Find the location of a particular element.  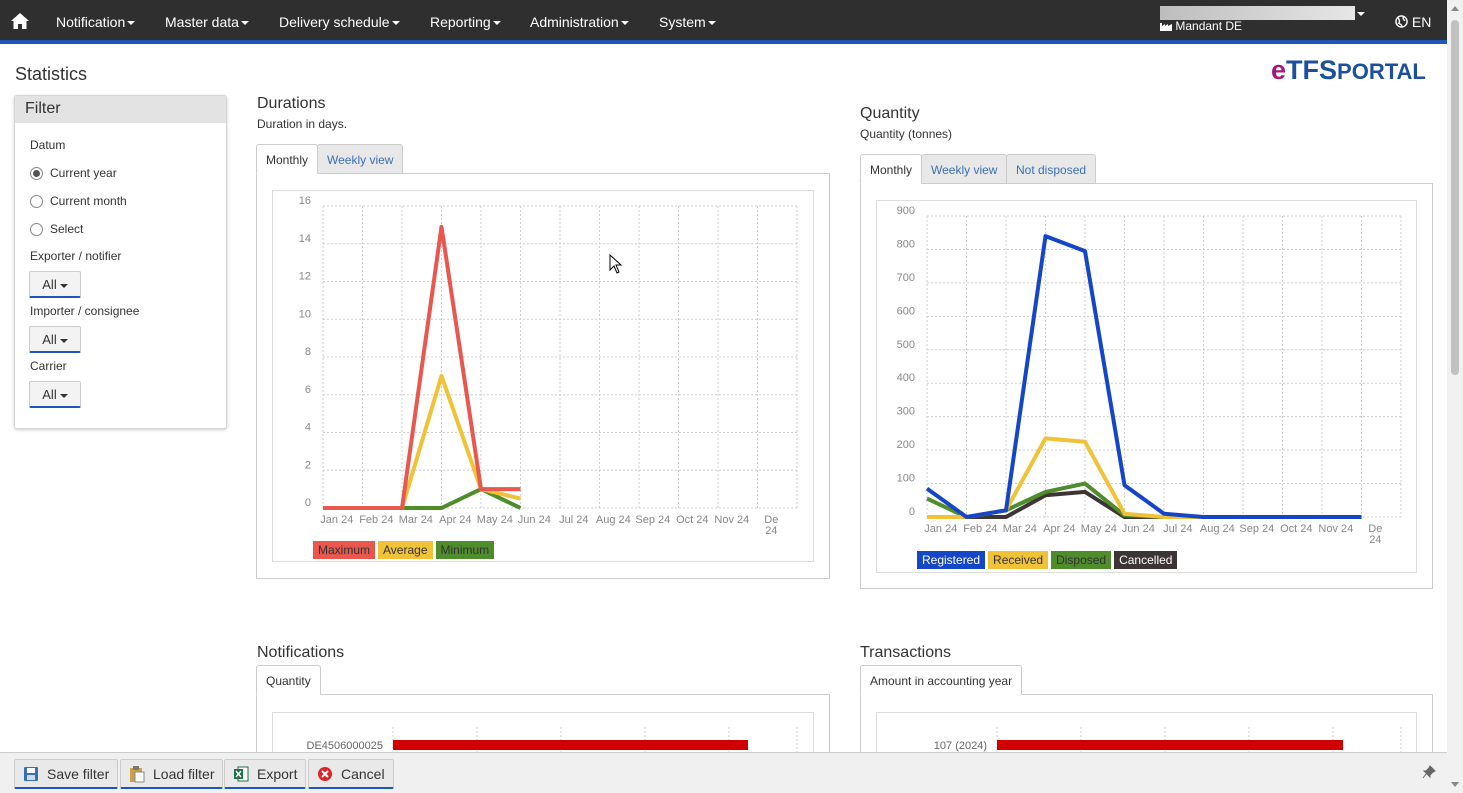

x-tick-label: 24 is located at coordinates (1375, 540).